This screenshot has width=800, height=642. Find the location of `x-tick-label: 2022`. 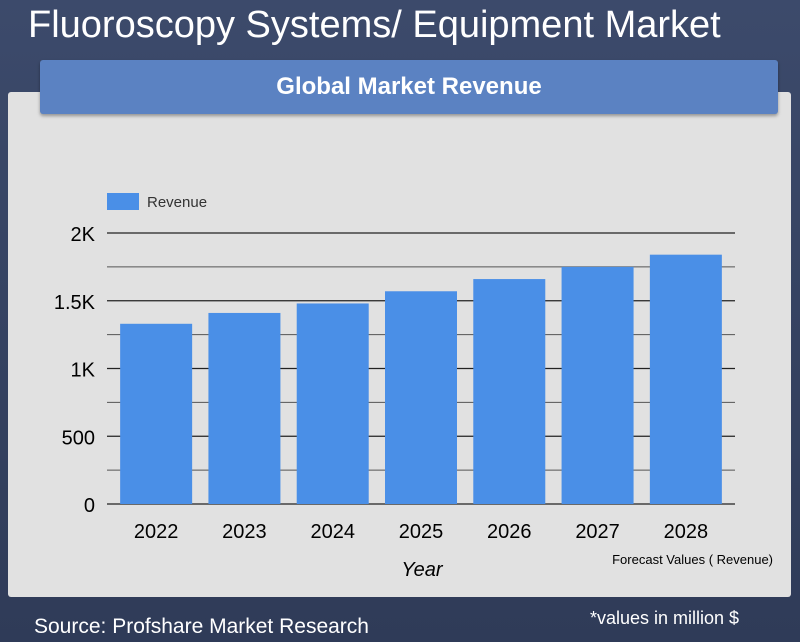

x-tick-label: 2022 is located at coordinates (156, 532).